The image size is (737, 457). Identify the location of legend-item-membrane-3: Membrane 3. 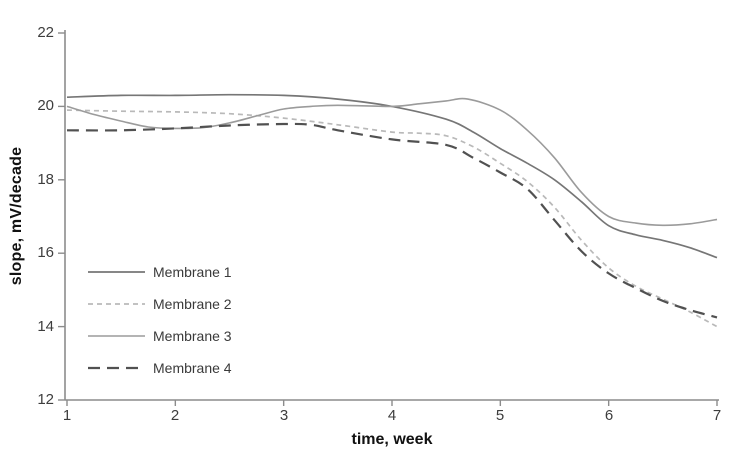
(160, 336).